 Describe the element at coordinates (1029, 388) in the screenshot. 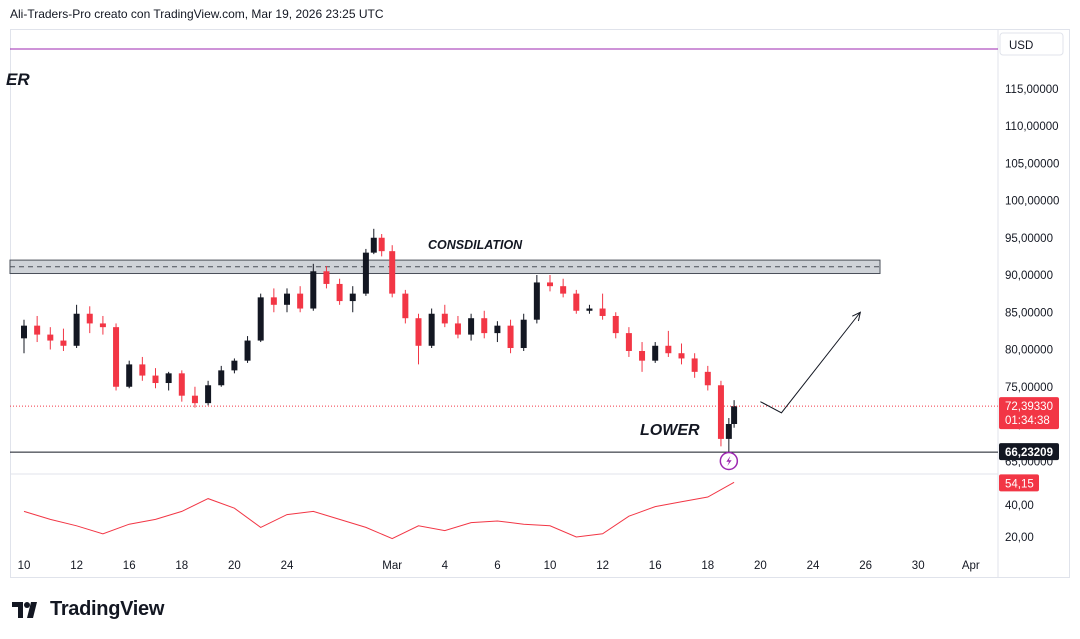

I see `price-tick-label: 75,00000` at that location.